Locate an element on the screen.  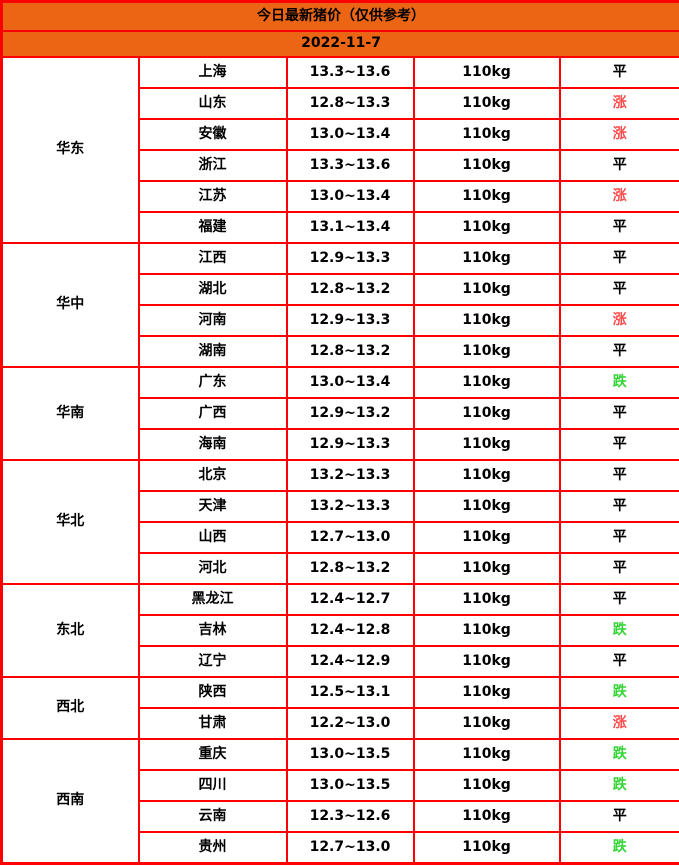
table-row: 云南 12.3~12.6 110kg 平 is located at coordinates (340, 816).